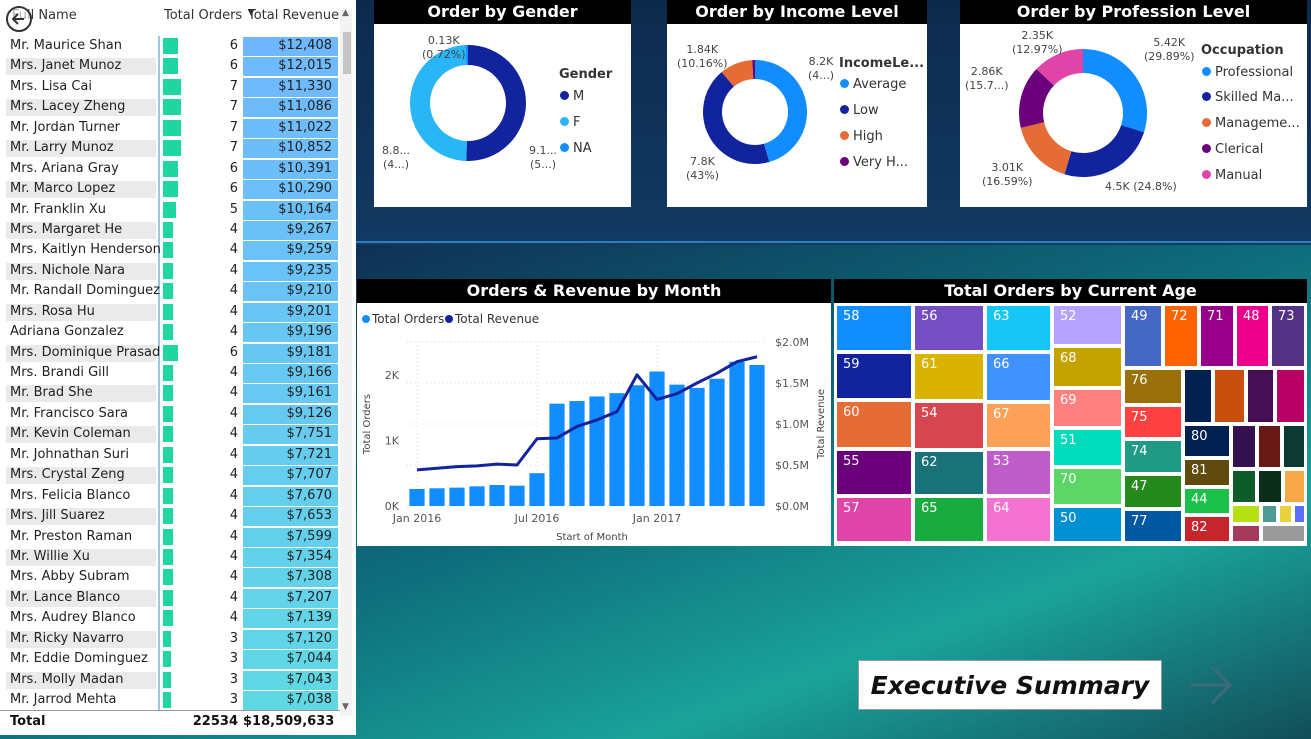 The width and height of the screenshot is (1311, 739). What do you see at coordinates (170, 639) in the screenshot?
I see `table-row: Mr. Ricky Navarro 3 $7,120` at bounding box center [170, 639].